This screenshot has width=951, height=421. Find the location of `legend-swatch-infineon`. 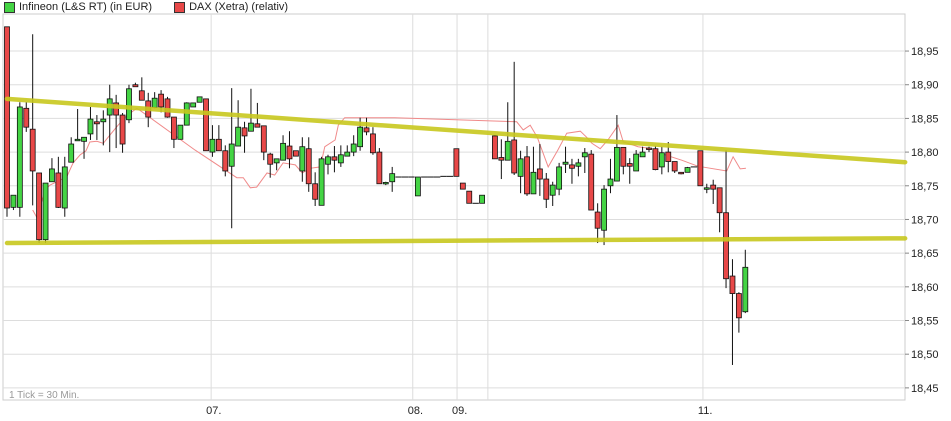

legend-swatch-infineon is located at coordinates (9, 7).